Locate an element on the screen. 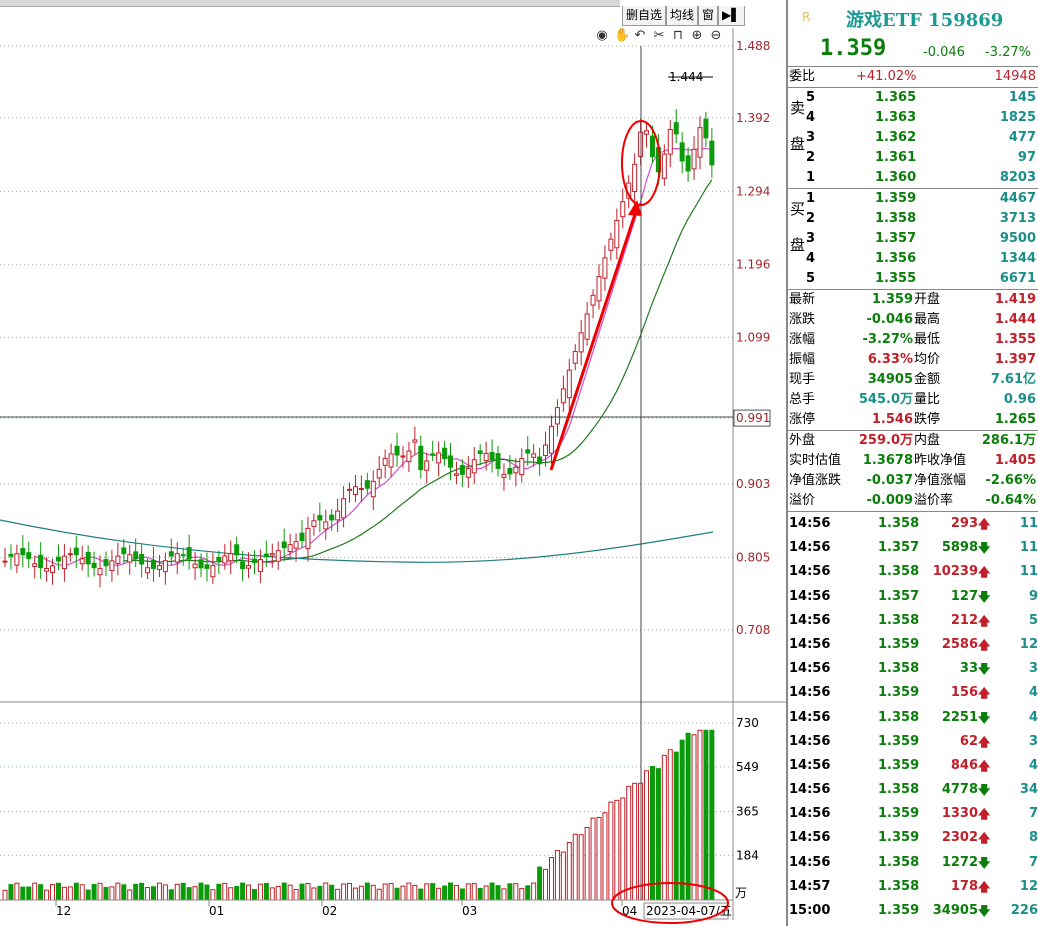  down-arrow-icon: 🡇 is located at coordinates (984, 717).